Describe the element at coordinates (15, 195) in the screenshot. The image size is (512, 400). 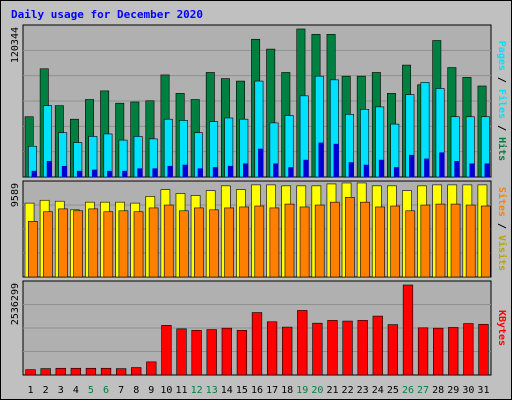
I see `ymax-label-visits: 9589` at that location.